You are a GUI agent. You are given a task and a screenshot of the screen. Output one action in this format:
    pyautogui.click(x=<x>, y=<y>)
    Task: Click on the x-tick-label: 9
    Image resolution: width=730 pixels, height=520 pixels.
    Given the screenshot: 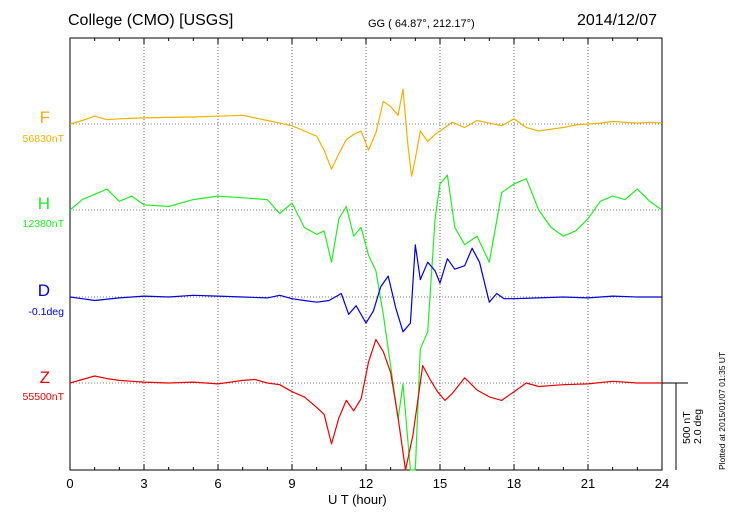 What is the action you would take?
    pyautogui.click(x=291, y=483)
    